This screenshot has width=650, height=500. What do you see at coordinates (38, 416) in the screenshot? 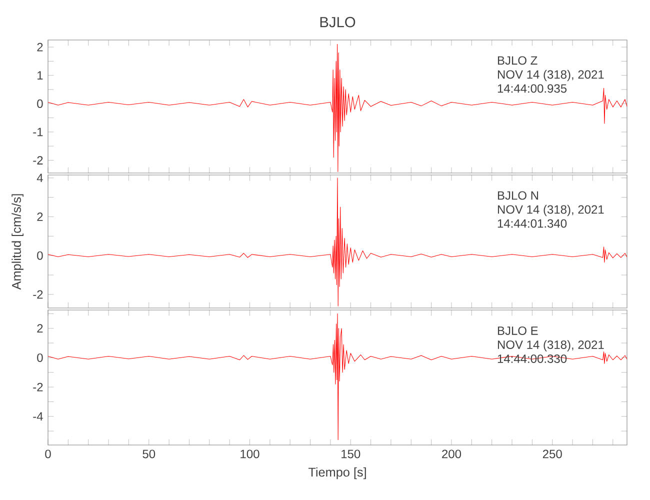
I see `y-tick-label: -4` at bounding box center [38, 416].